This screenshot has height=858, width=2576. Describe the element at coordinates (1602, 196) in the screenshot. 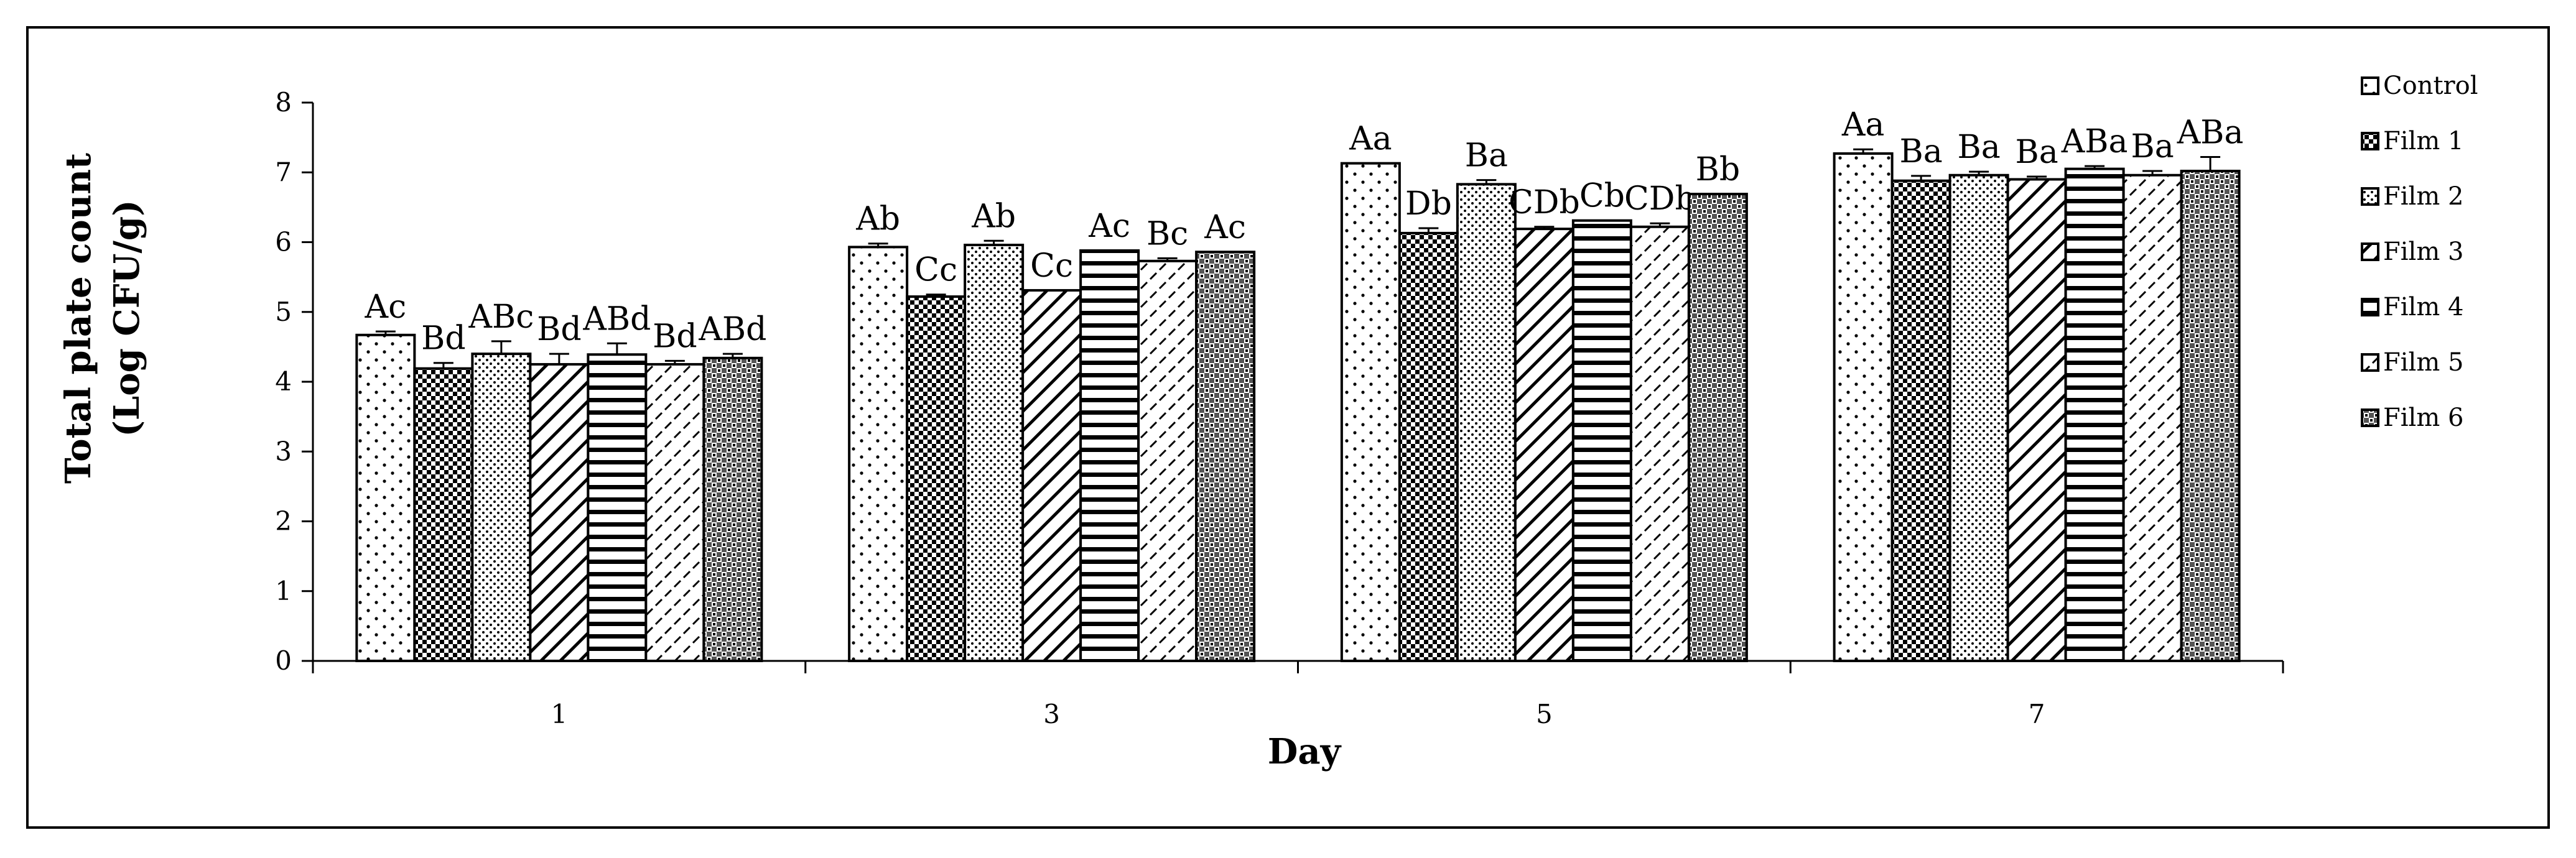

I see `data-label: Cb` at that location.